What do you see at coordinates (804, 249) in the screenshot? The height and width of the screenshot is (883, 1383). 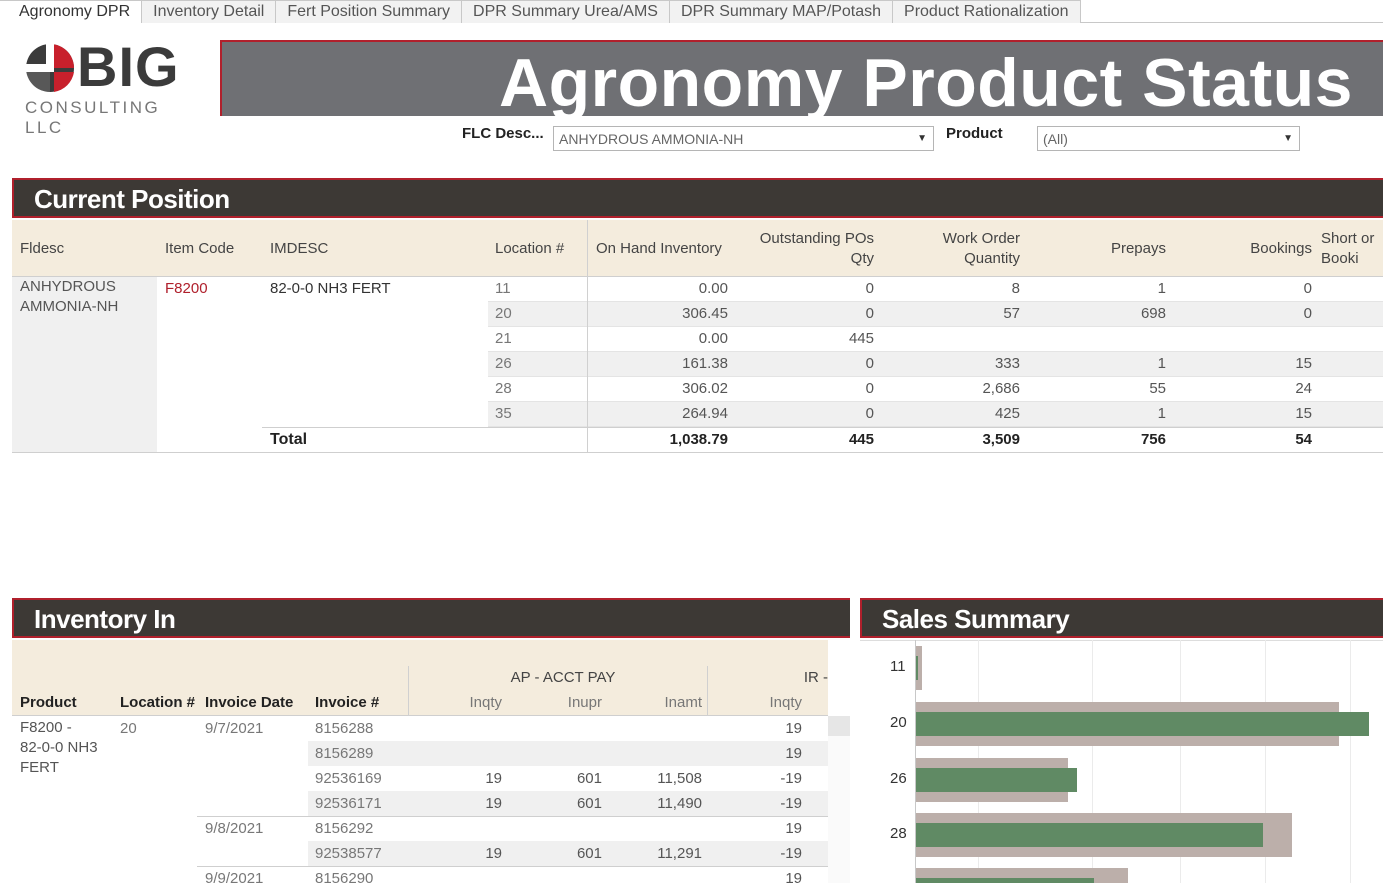 I see `col-outstanding-pos: Outstanding POs Qty` at bounding box center [804, 249].